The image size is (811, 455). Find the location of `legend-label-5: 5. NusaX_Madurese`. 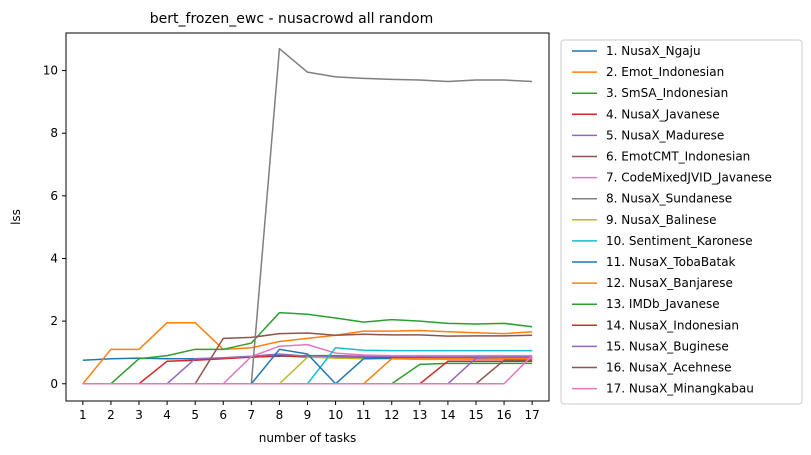

legend-label-5: 5. NusaX_Madurese is located at coordinates (665, 135).